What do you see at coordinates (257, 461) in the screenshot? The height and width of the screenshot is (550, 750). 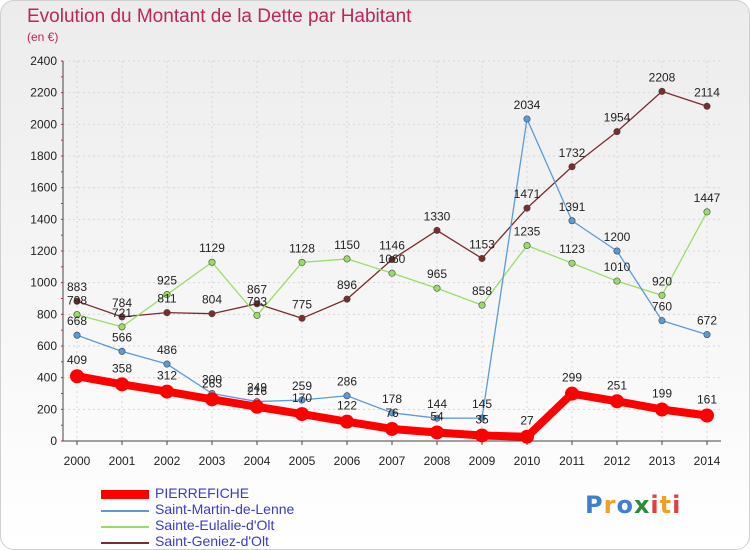 I see `x-tick-label: 2004` at bounding box center [257, 461].